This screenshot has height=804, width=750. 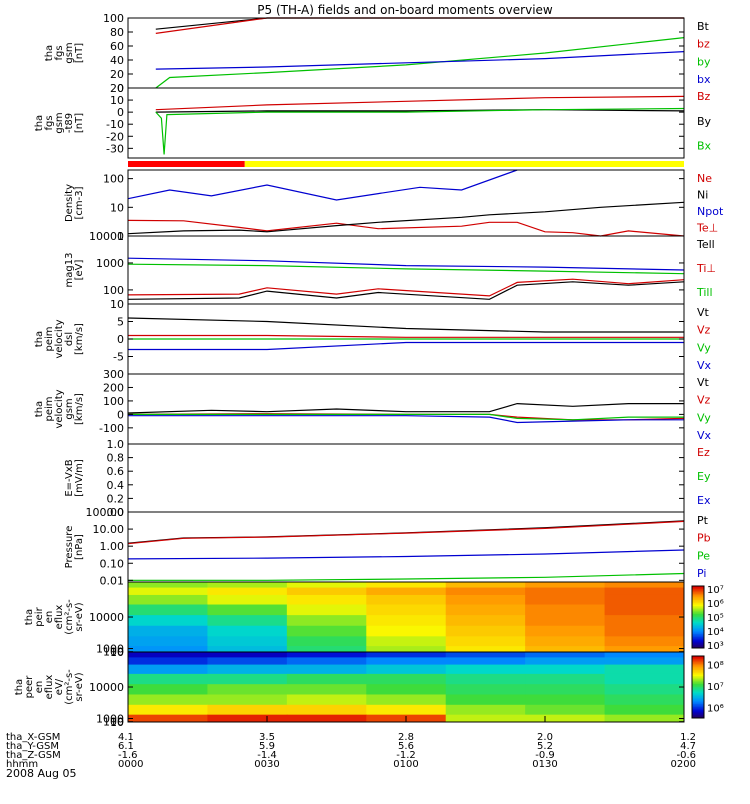 What do you see at coordinates (704, 476) in the screenshot?
I see `legend-entry: Ey` at bounding box center [704, 476].